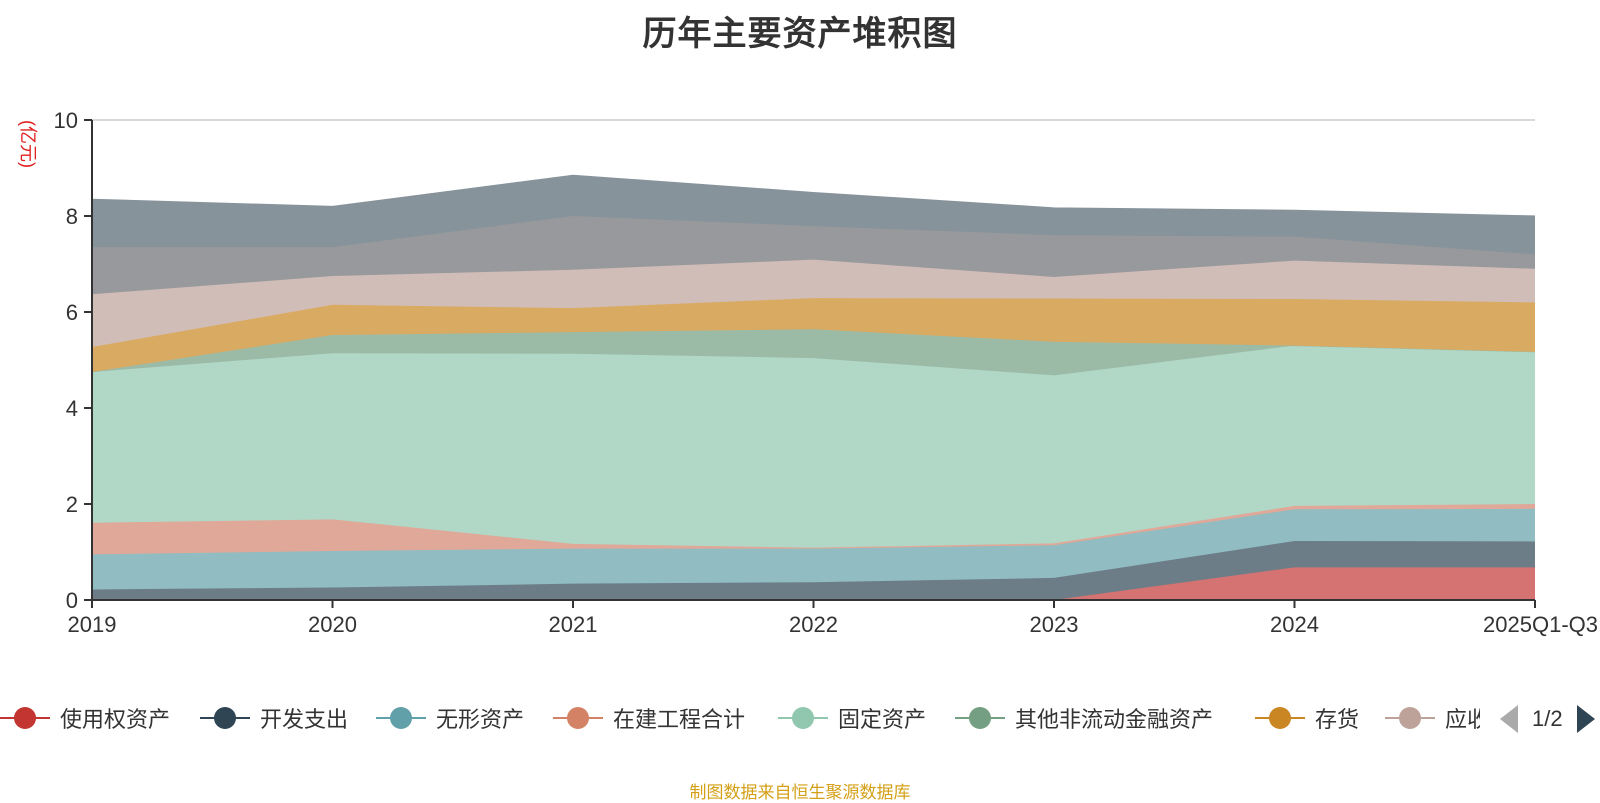  I want to click on legend-pager: 1/2, so click(1547, 719).